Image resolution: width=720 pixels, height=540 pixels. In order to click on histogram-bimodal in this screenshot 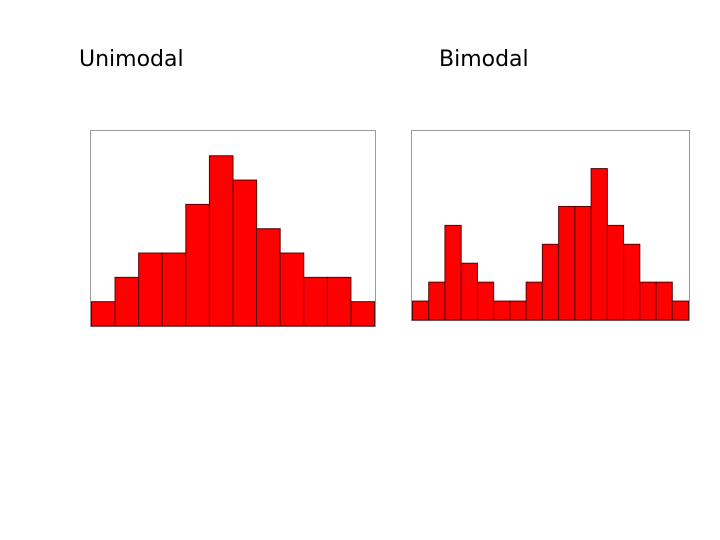, I will do `click(550, 225)`.